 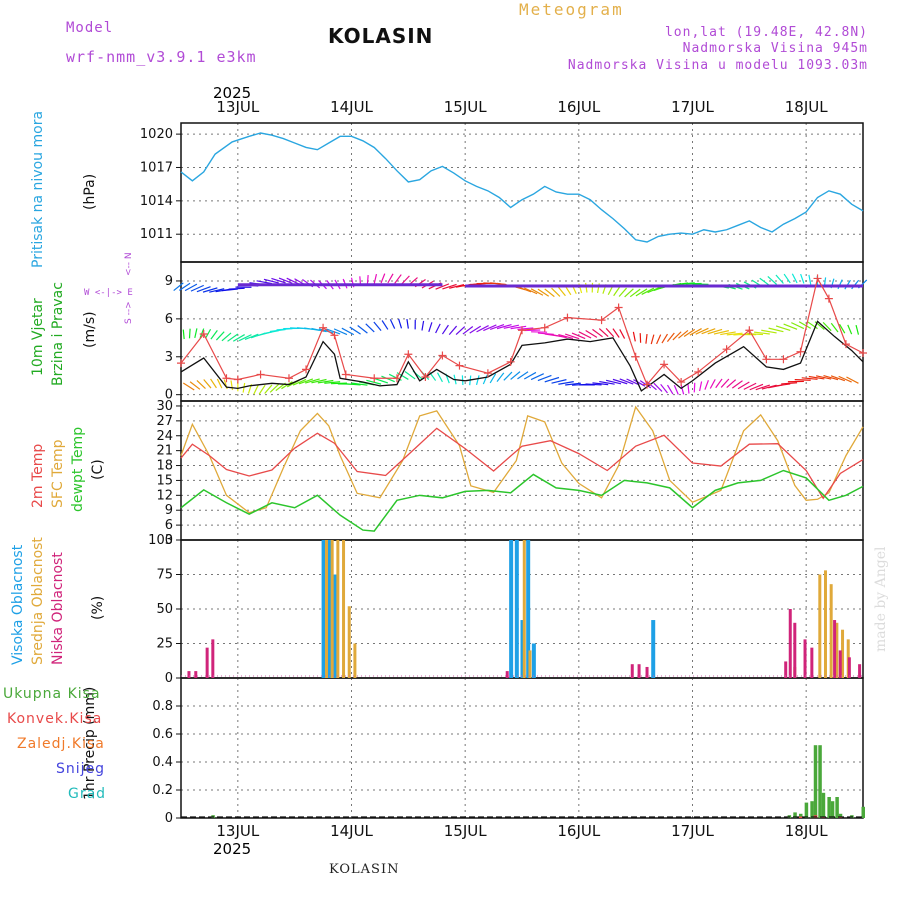 What do you see at coordinates (61, 744) in the screenshot?
I see `legend-frozen-rain: Zaledj.Kisa` at bounding box center [61, 744].